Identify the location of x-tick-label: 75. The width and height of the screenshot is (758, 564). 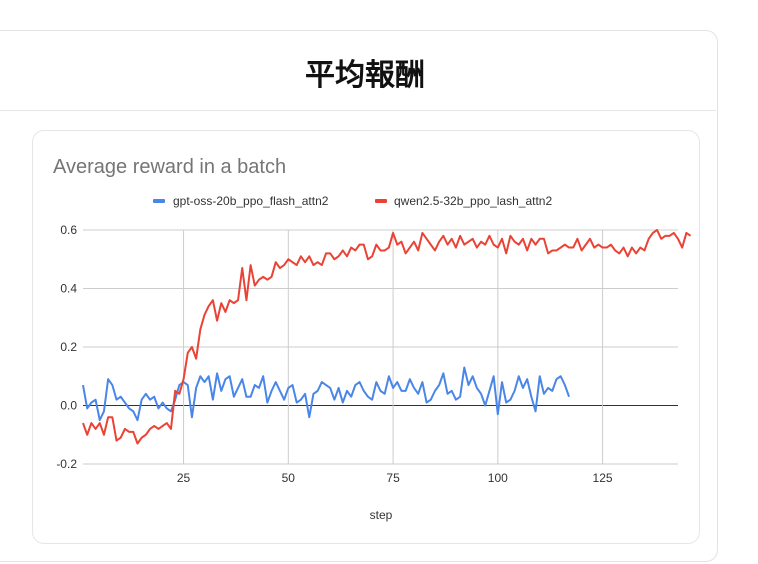
(393, 478).